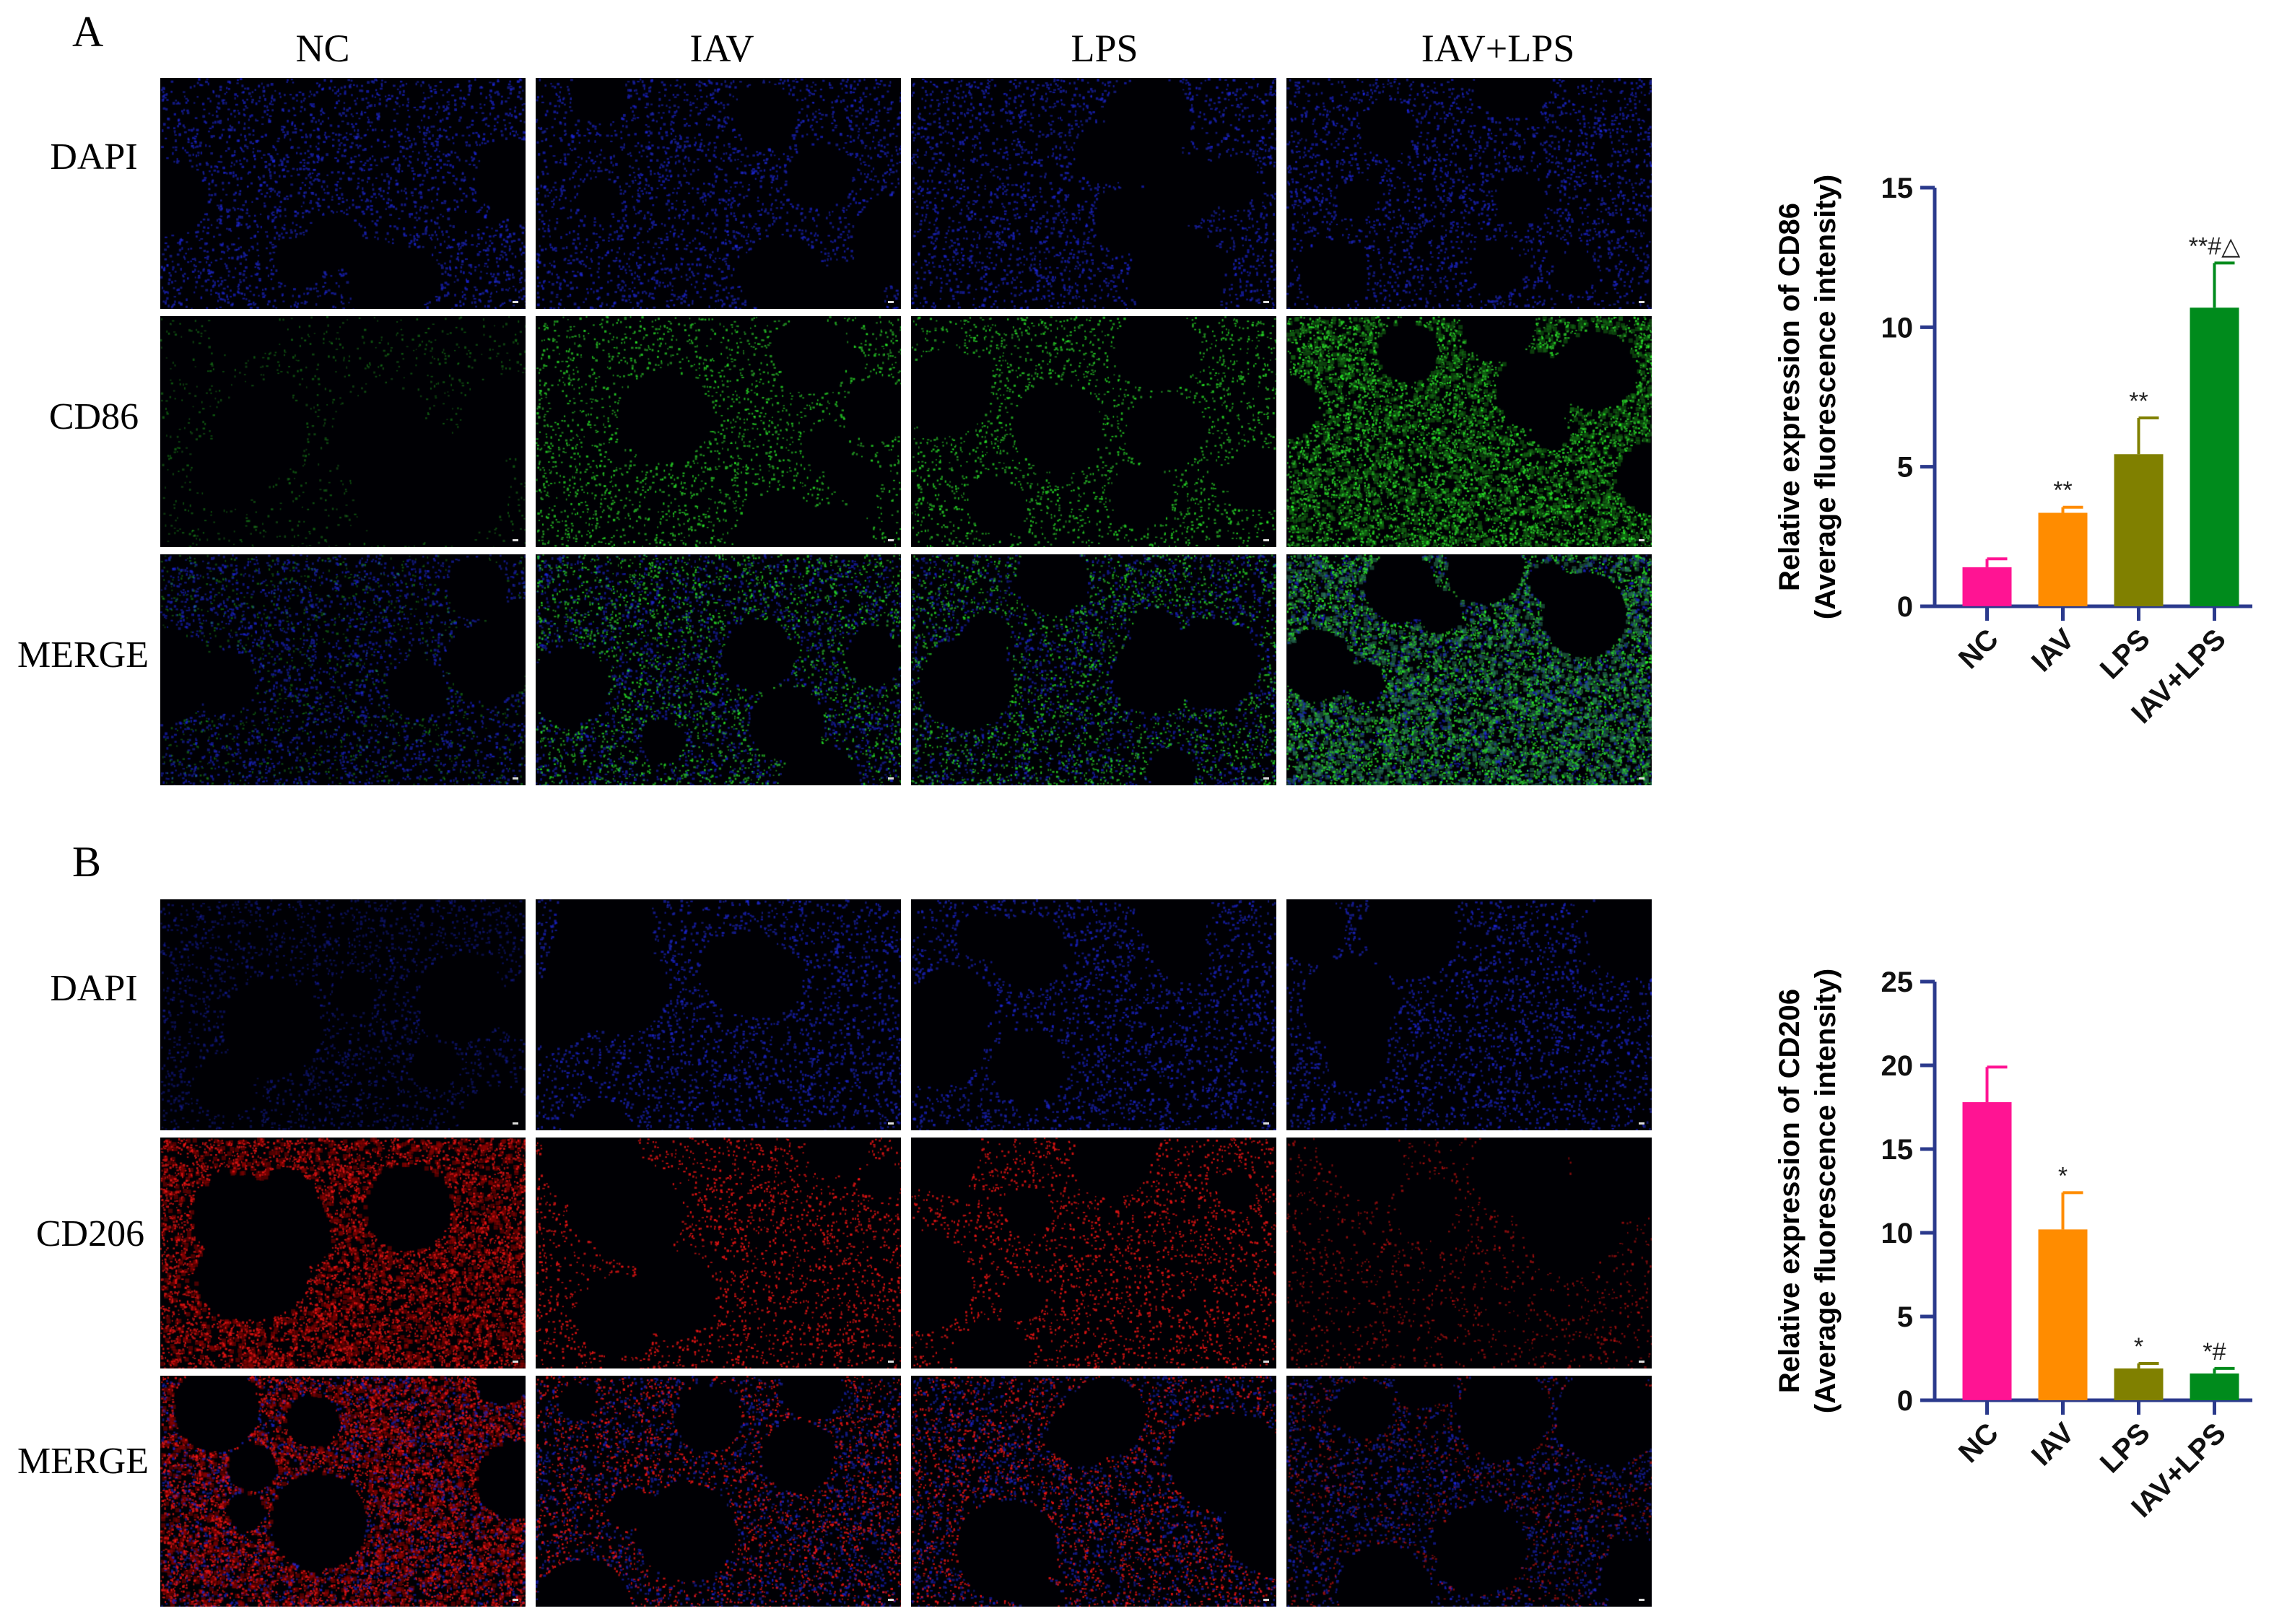 The image size is (2274, 1624). Describe the element at coordinates (1093, 431) in the screenshot. I see `micrograph-a-cd86-lps` at that location.